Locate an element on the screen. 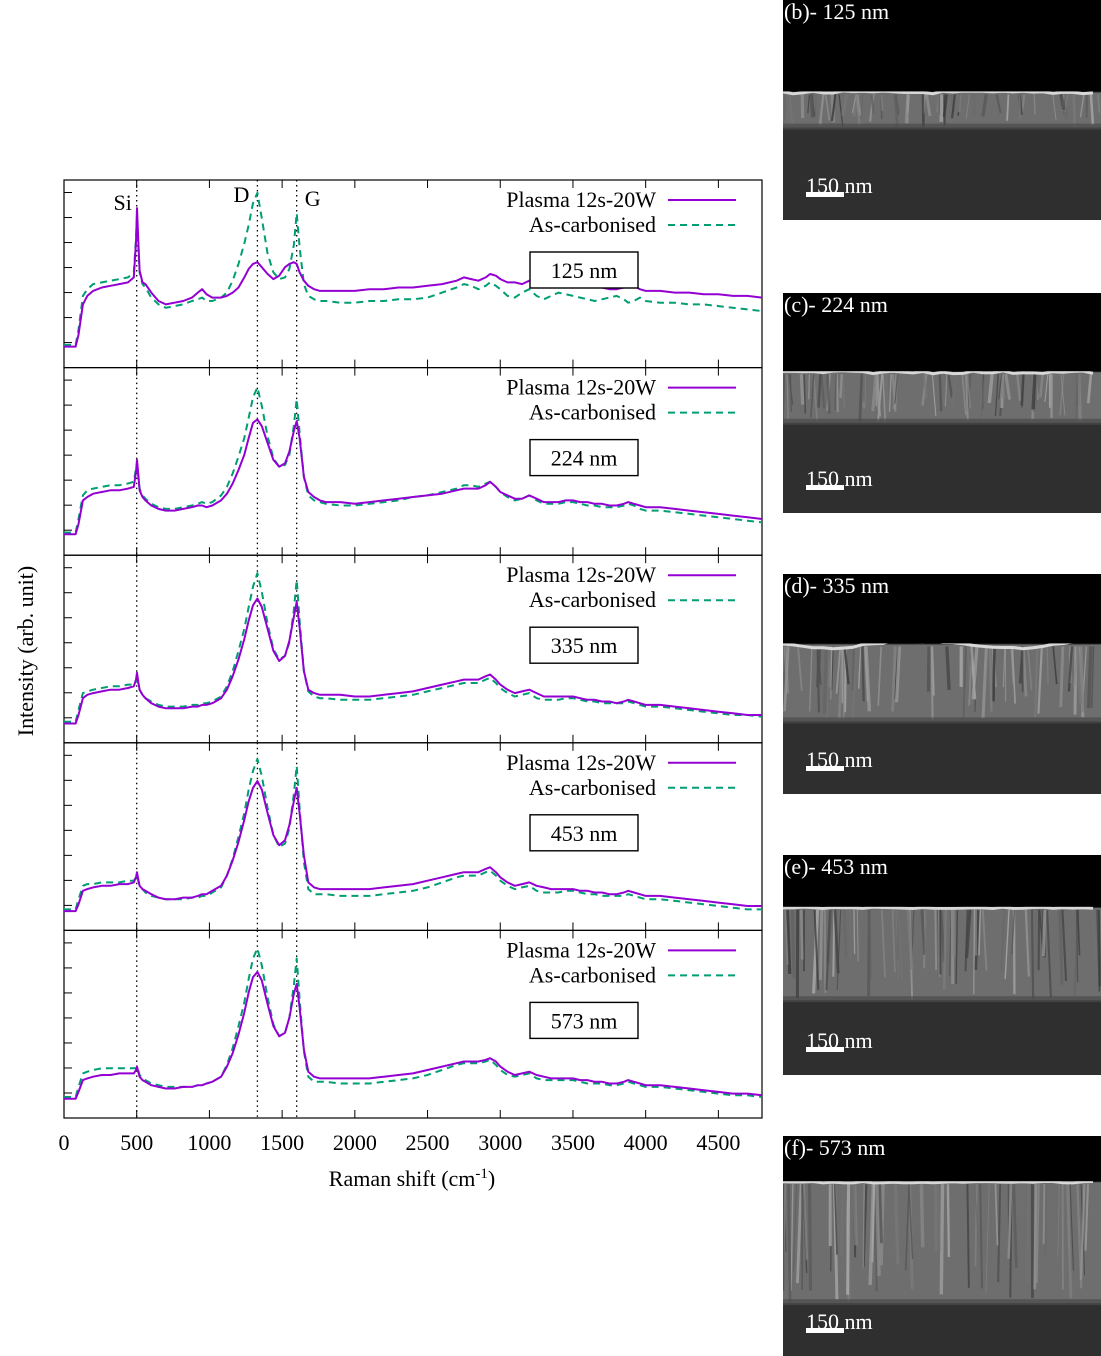 Image resolution: width=1101 pixels, height=1356 pixels. x-axis-label-superscript: -1 is located at coordinates (481, 1174).